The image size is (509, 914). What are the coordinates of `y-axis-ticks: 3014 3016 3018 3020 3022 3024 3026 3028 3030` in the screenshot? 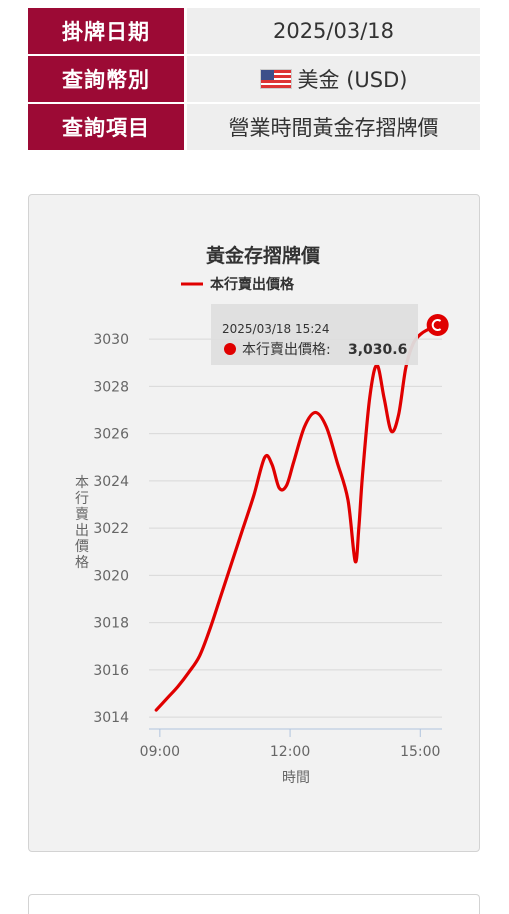 It's located at (111, 529).